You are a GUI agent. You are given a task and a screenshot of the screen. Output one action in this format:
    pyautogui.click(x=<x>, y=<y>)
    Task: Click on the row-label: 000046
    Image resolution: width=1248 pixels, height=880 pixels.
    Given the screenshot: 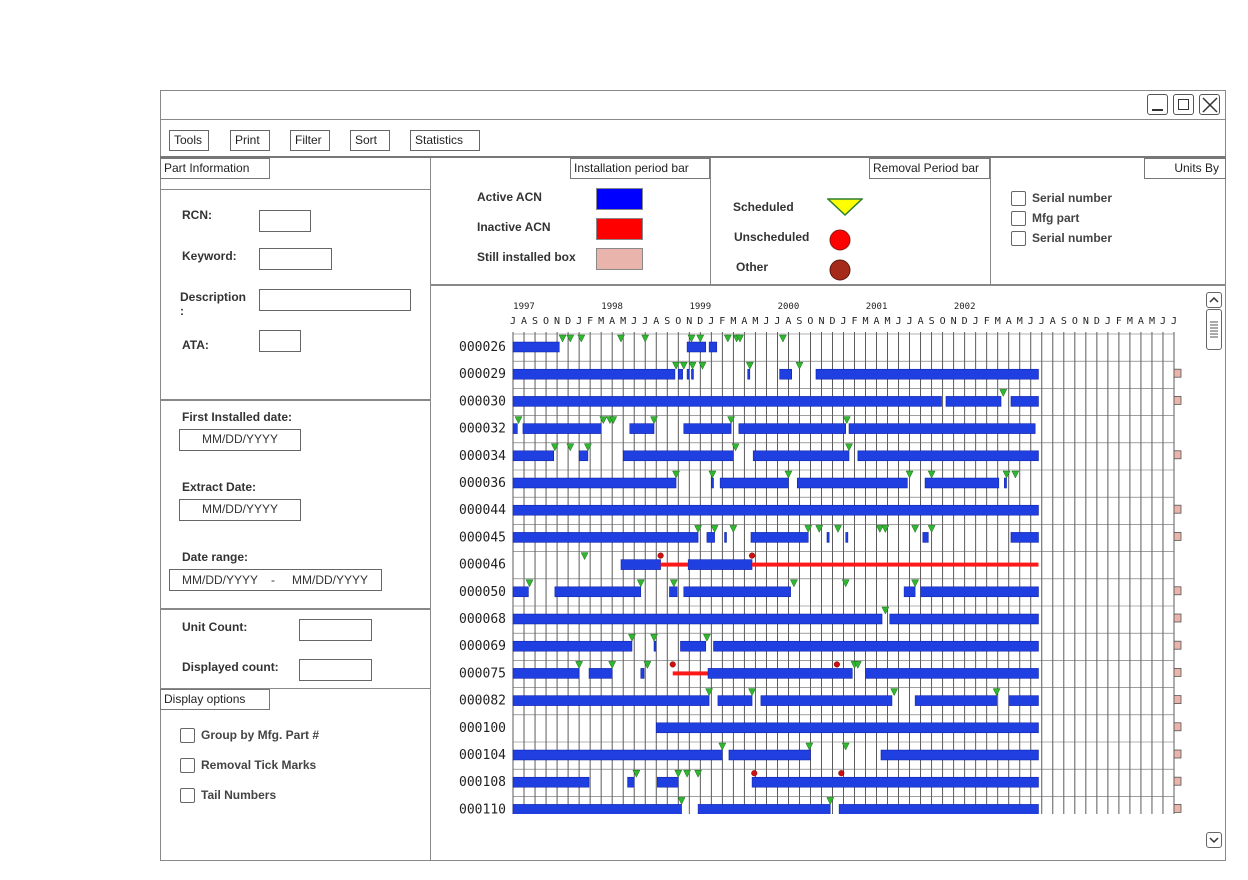 What is the action you would take?
    pyautogui.click(x=482, y=565)
    